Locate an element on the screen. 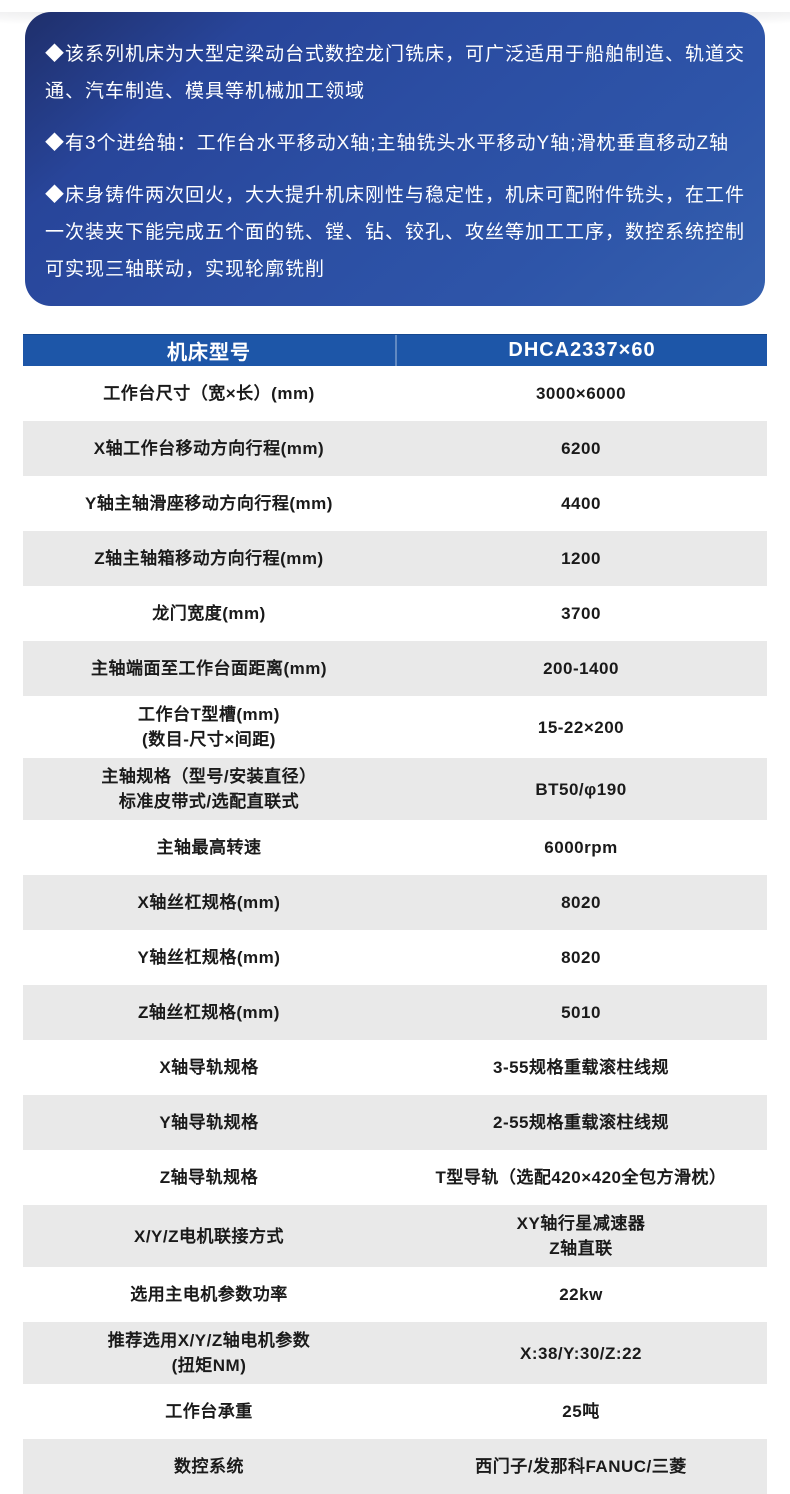  spec-value: 6200 is located at coordinates (581, 448).